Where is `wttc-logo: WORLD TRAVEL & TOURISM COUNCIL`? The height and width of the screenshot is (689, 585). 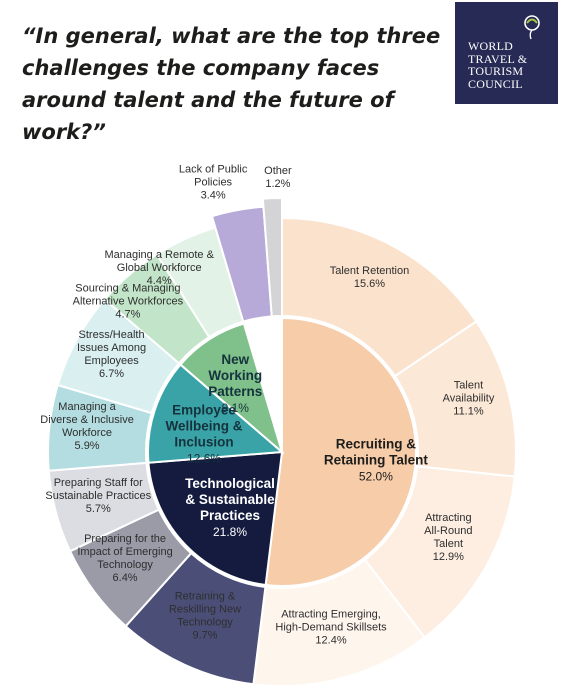
wttc-logo: WORLD TRAVEL & TOURISM COUNCIL is located at coordinates (506, 53).